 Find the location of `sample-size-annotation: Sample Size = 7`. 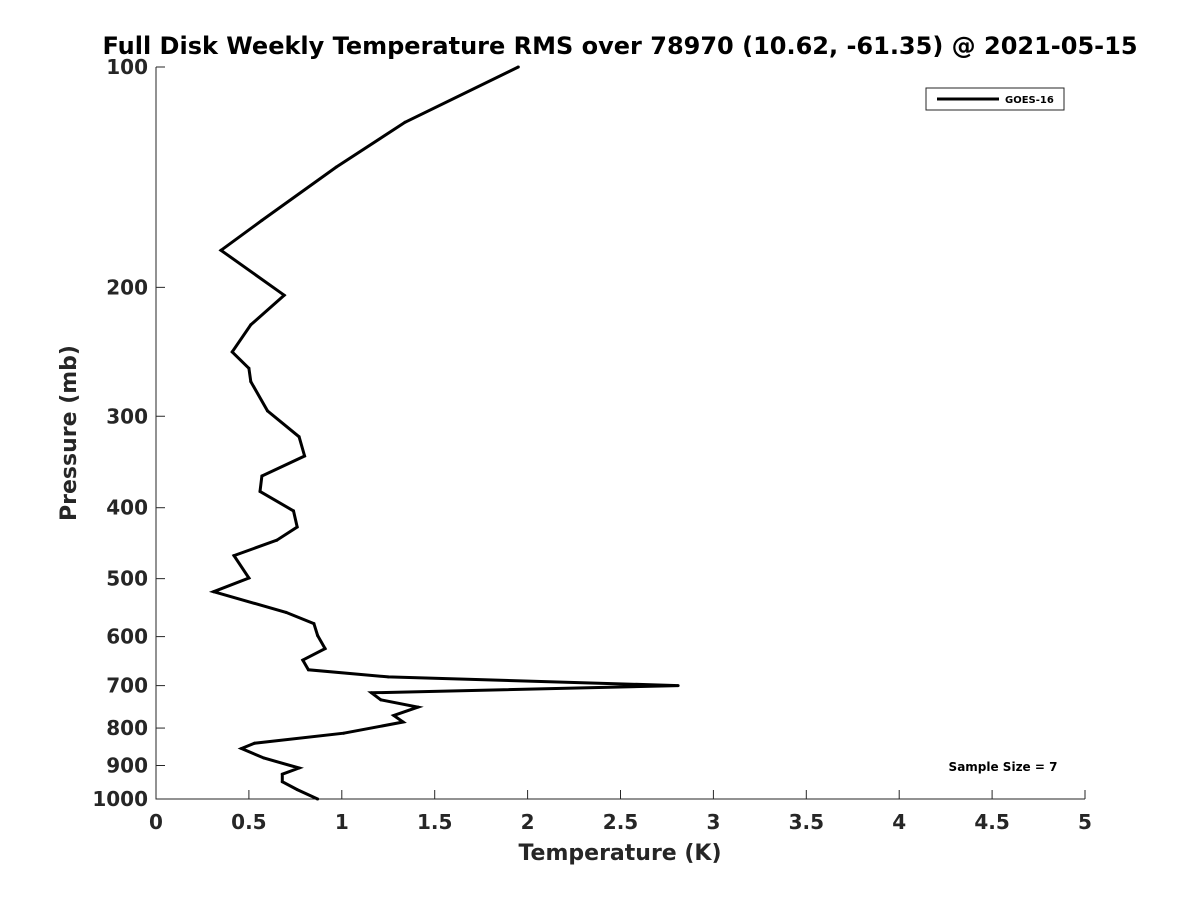

sample-size-annotation: Sample Size = 7 is located at coordinates (1003, 767).